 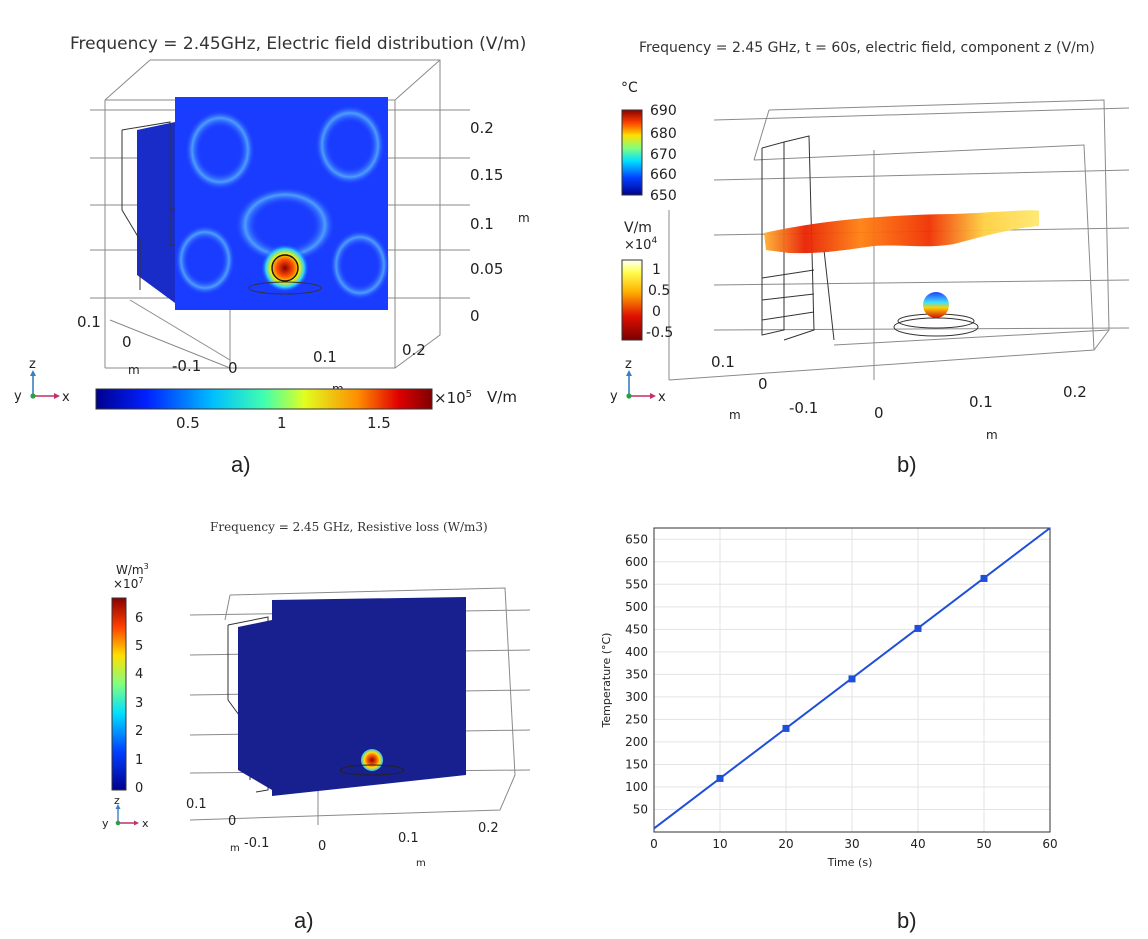 I want to click on colorbar, so click(x=264, y=399).